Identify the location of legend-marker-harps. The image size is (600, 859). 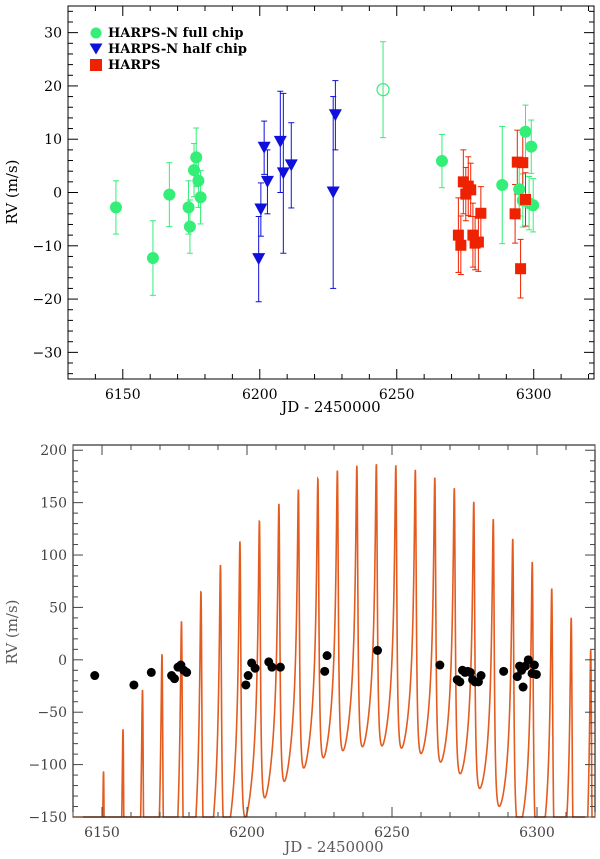
(96, 65).